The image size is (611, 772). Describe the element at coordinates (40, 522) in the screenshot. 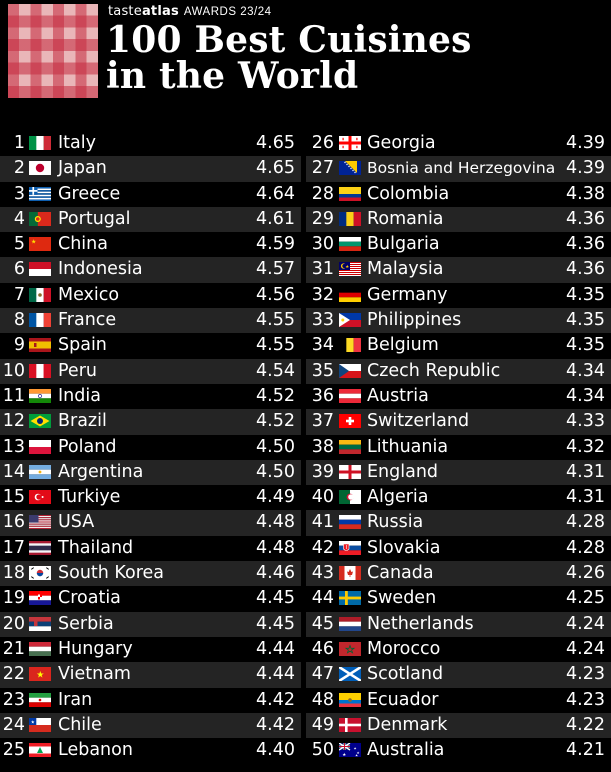

I see `usa-flag-icon` at that location.